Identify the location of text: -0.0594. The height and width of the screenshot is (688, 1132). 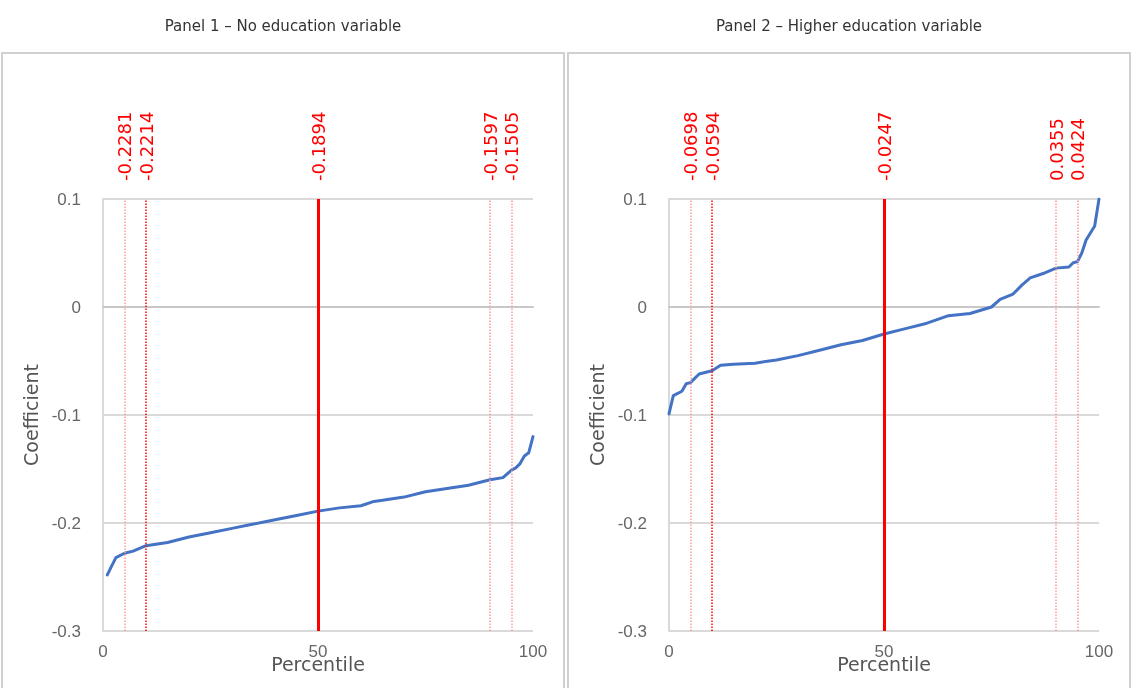
(712, 146).